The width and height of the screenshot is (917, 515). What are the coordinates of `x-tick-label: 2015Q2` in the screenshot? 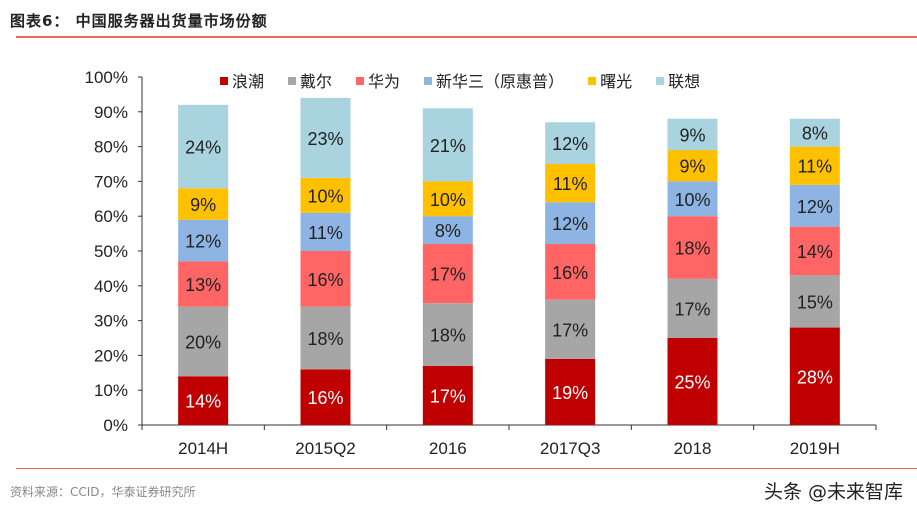 It's located at (325, 448).